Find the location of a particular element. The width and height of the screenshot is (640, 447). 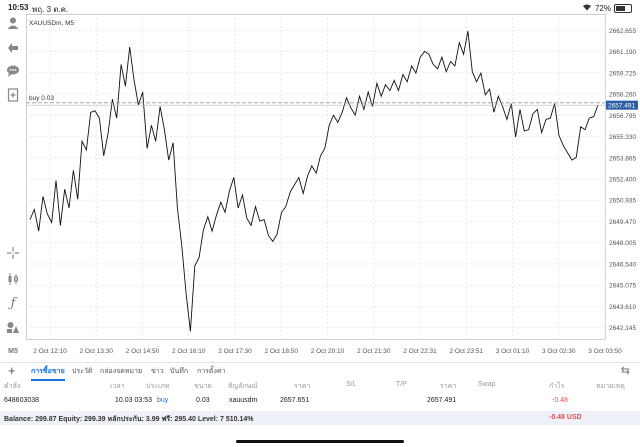

battery-icon is located at coordinates (623, 8).